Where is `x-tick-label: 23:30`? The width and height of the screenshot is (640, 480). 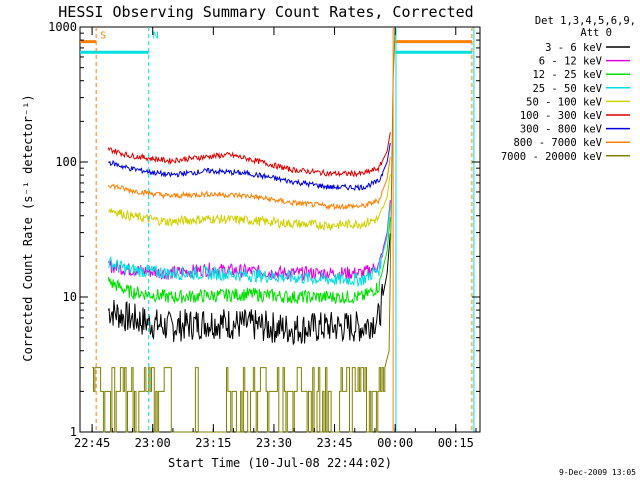 x-tick-label: 23:30 is located at coordinates (274, 443).